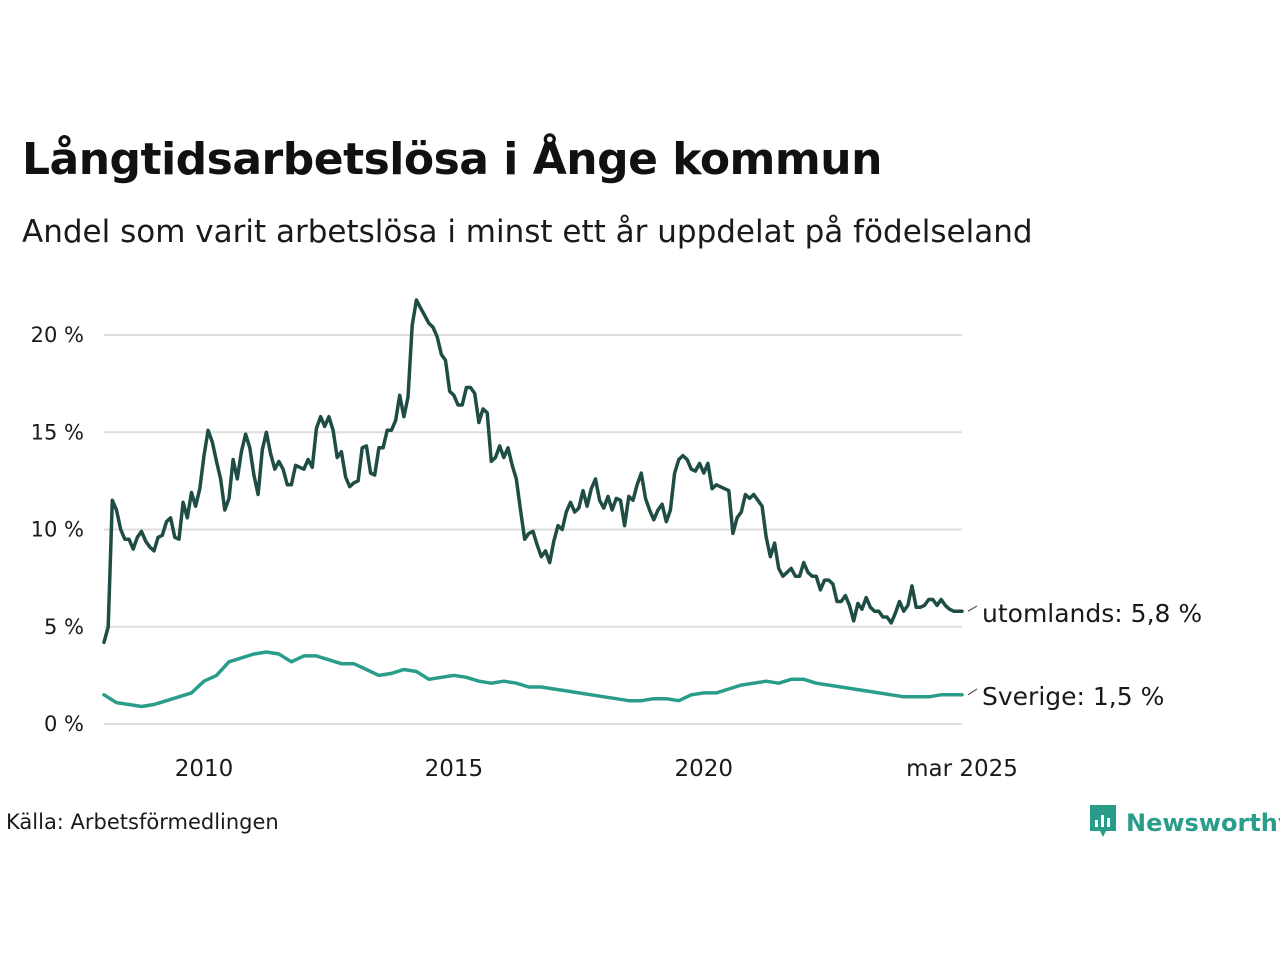 Image resolution: width=1280 pixels, height=960 pixels. Describe the element at coordinates (64, 724) in the screenshot. I see `y-tick-label: 0 %` at that location.